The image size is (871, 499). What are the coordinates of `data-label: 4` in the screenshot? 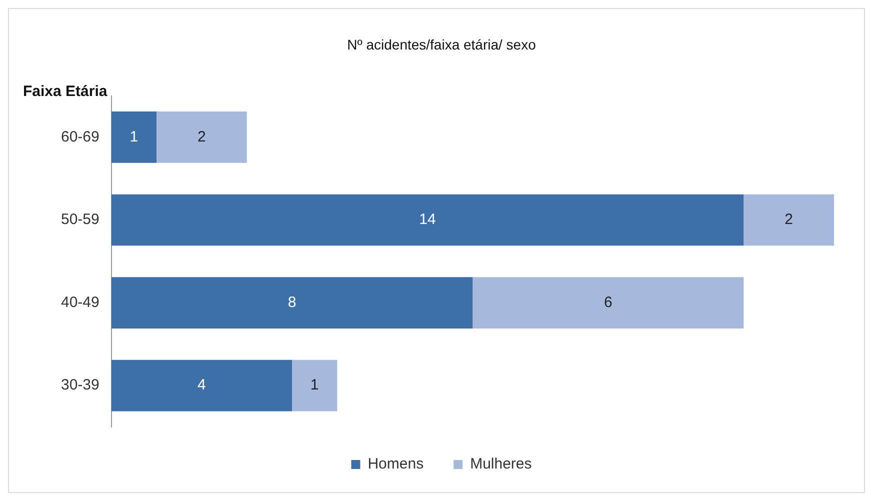 It's located at (202, 385).